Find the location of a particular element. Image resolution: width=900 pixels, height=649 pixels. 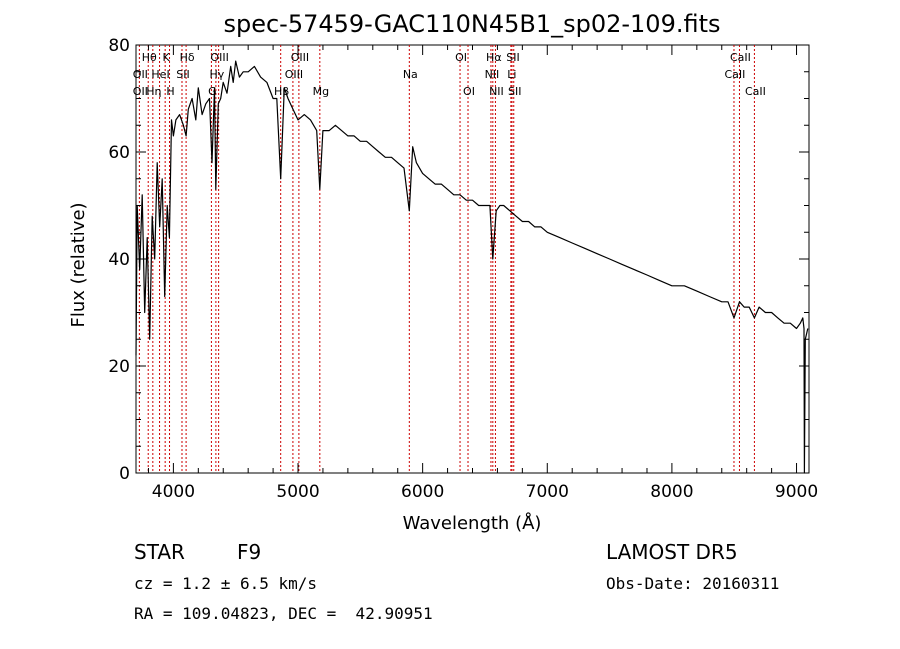

y-tick-label: 80 is located at coordinates (119, 46).